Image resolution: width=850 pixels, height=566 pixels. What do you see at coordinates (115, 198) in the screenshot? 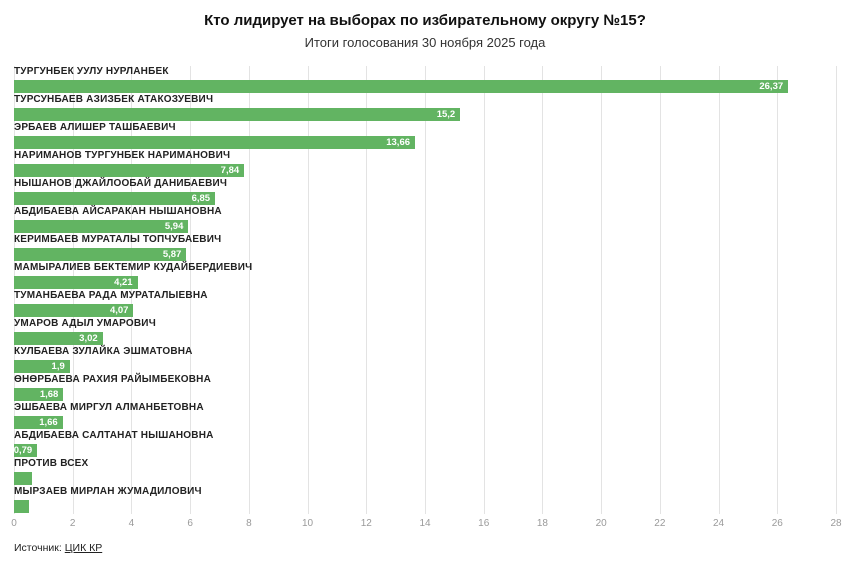
I see `bar: 6,85` at bounding box center [115, 198].